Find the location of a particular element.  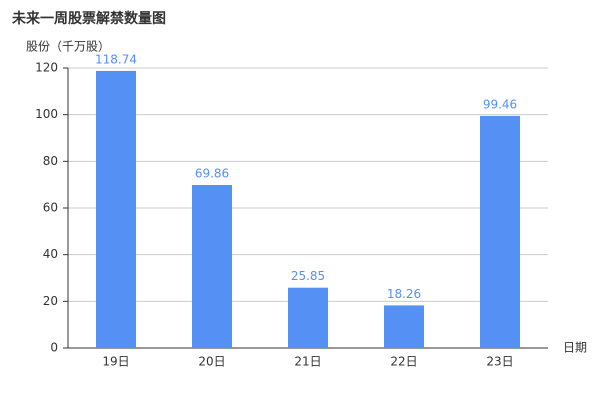

x-tick-label: 23日 is located at coordinates (499, 362).